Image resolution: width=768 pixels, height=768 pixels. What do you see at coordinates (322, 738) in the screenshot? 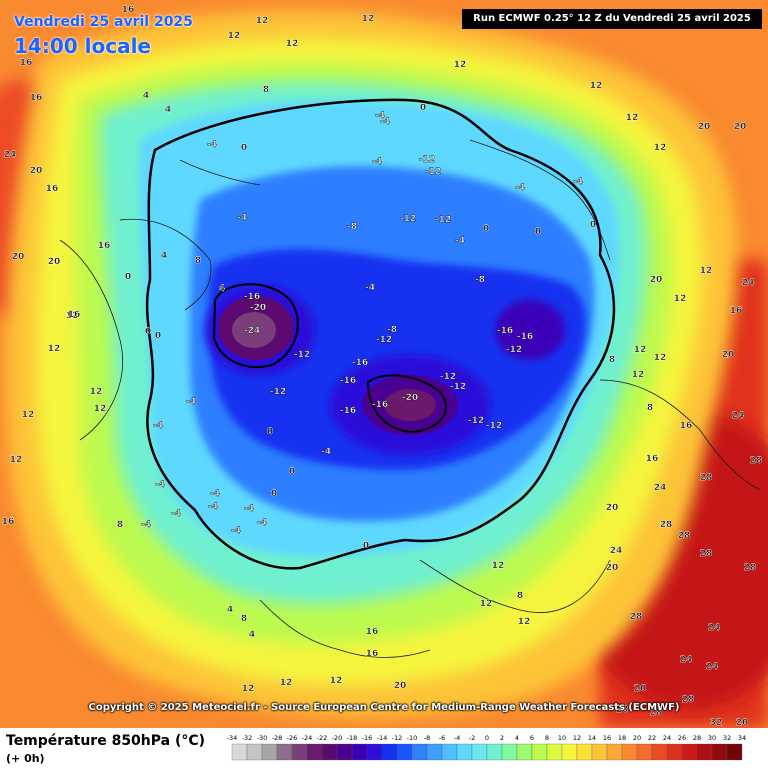
I see `scale-tick-label: -22` at bounding box center [322, 738].